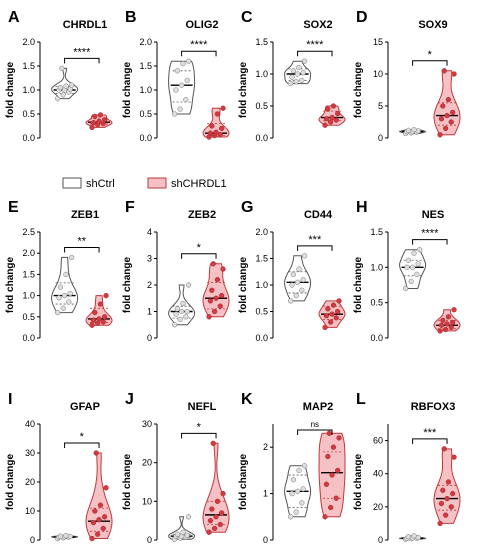 The width and height of the screenshot is (485, 550). I want to click on significance-bracket: **, so click(82, 244).